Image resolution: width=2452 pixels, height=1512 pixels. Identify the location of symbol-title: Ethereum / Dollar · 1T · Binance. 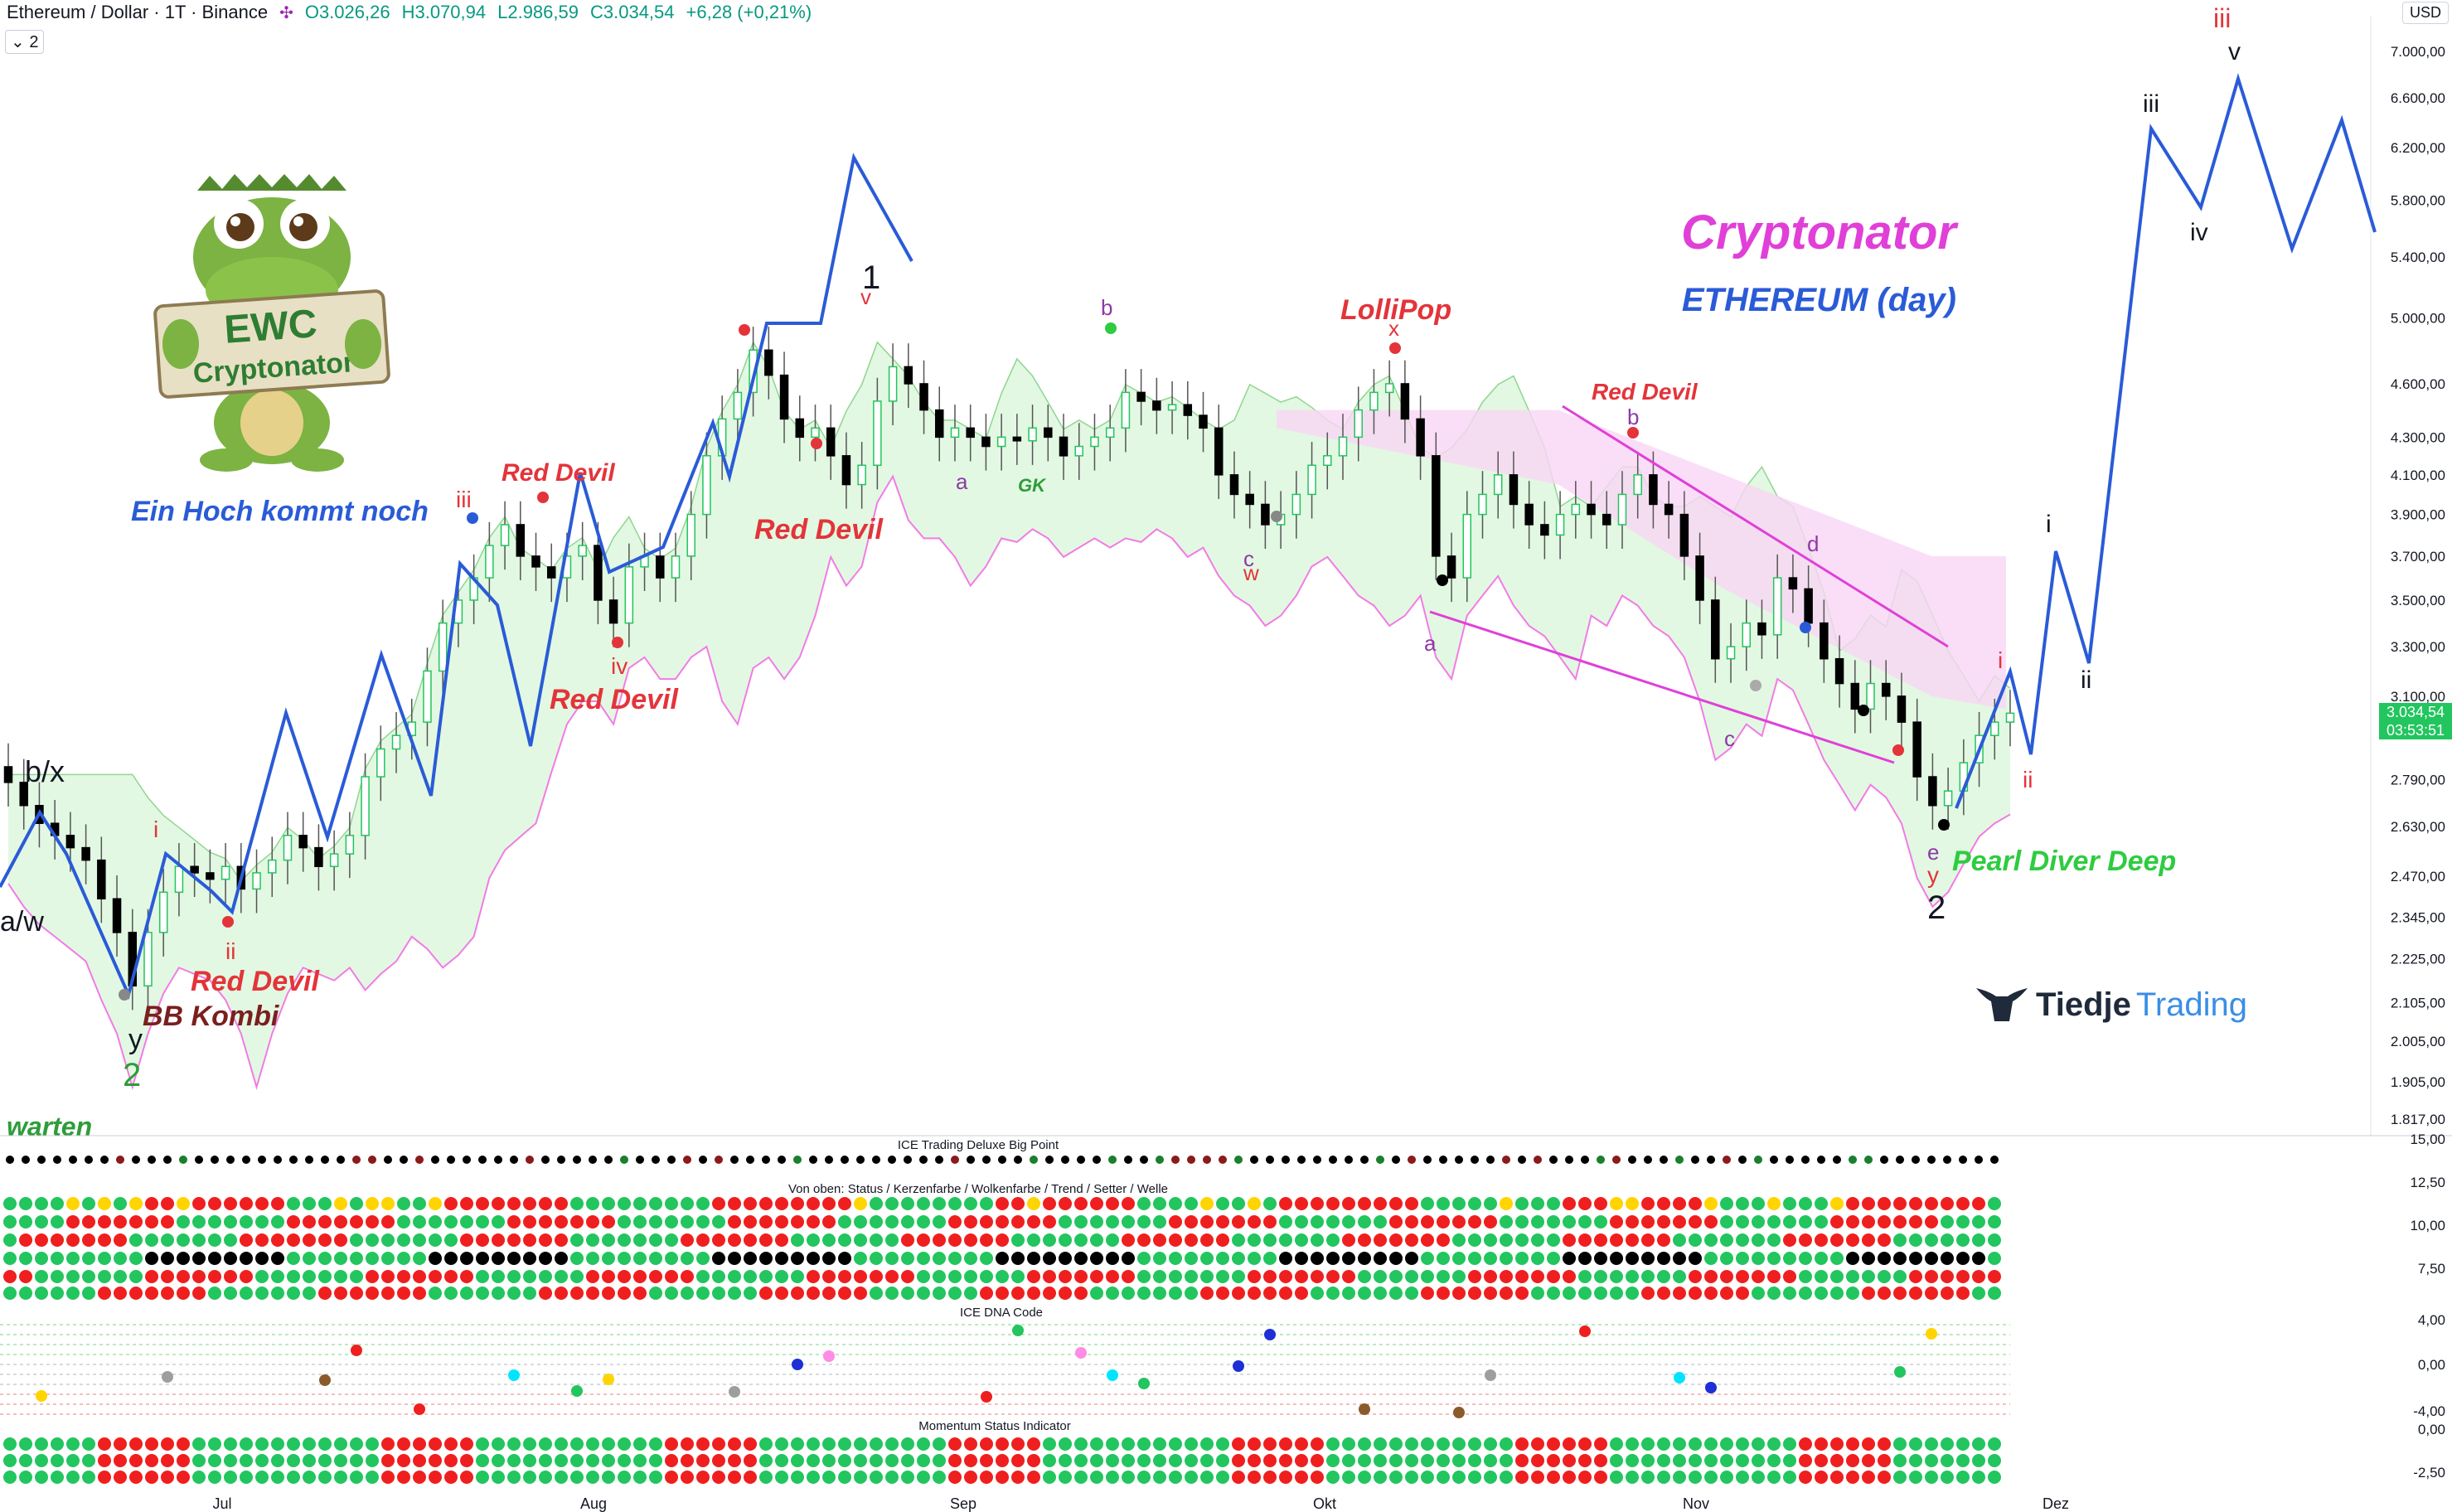
(138, 12).